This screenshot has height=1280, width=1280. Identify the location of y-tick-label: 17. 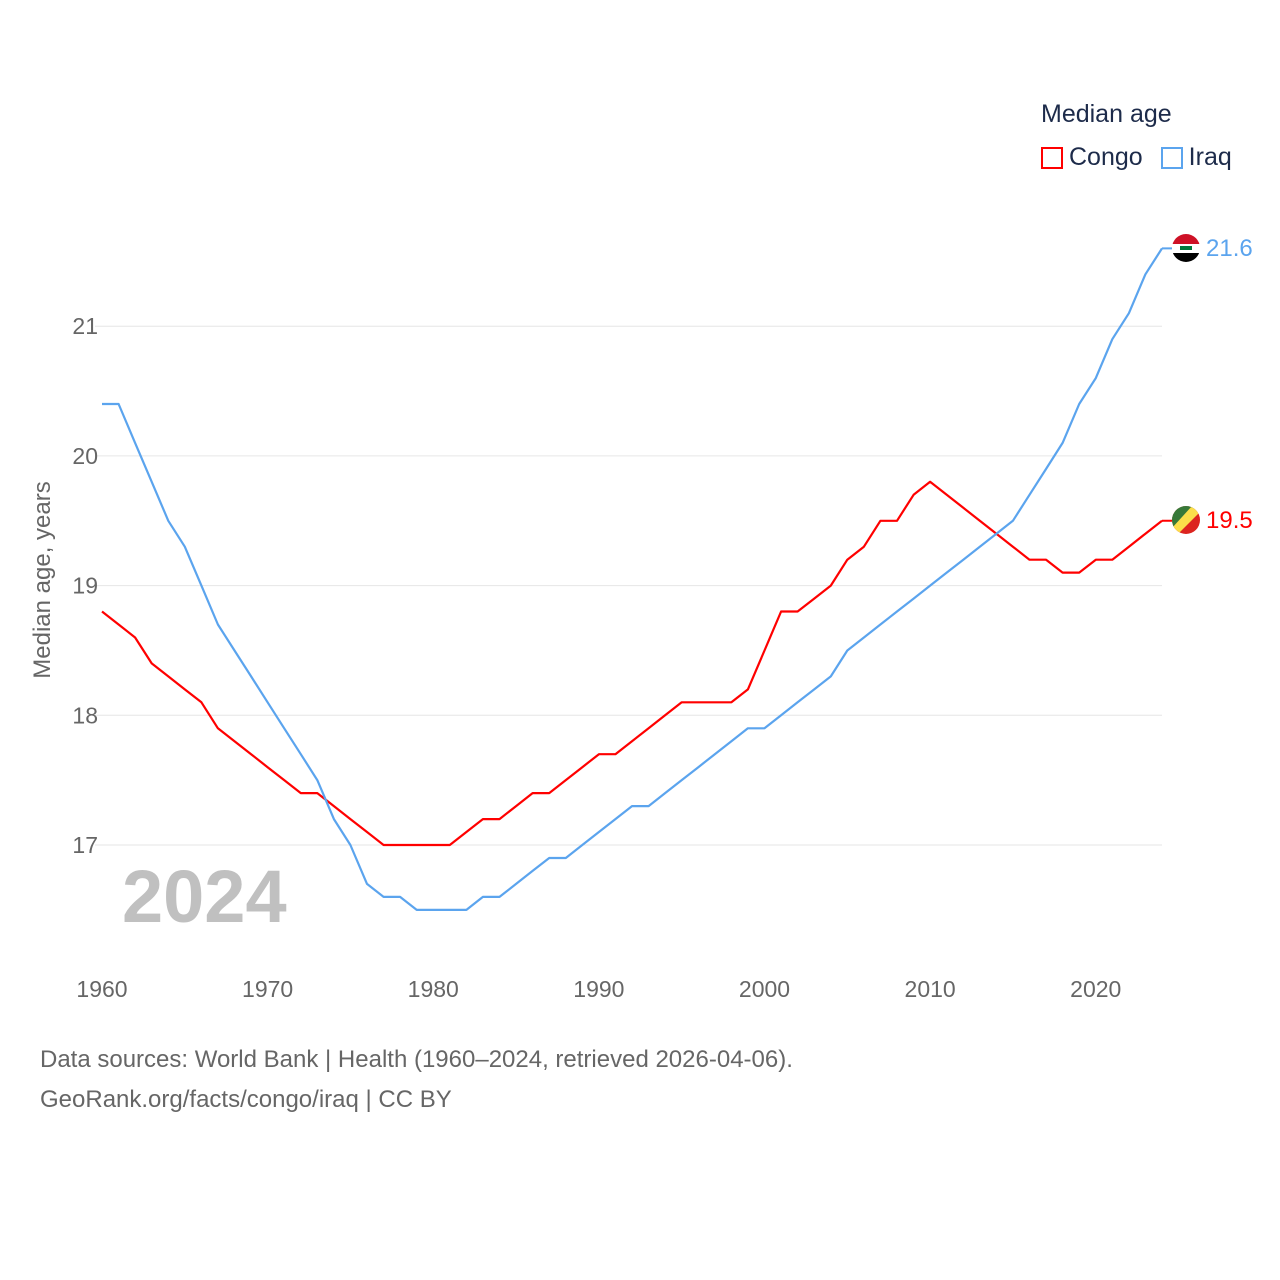
(85, 845).